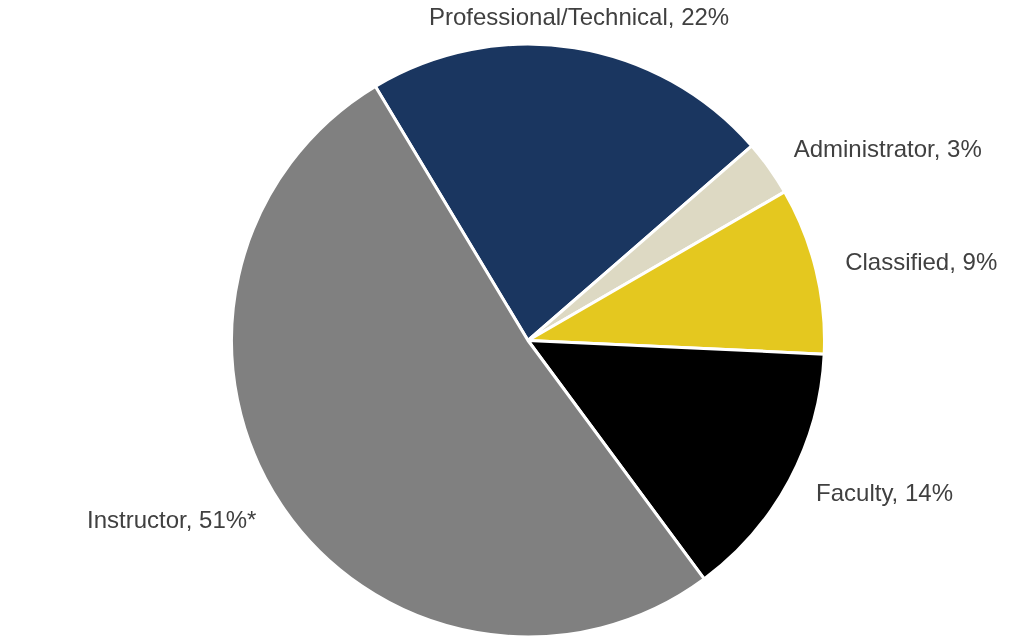 The image size is (1009, 639). Describe the element at coordinates (884, 492) in the screenshot. I see `slice-label: Faculty, 14%` at that location.